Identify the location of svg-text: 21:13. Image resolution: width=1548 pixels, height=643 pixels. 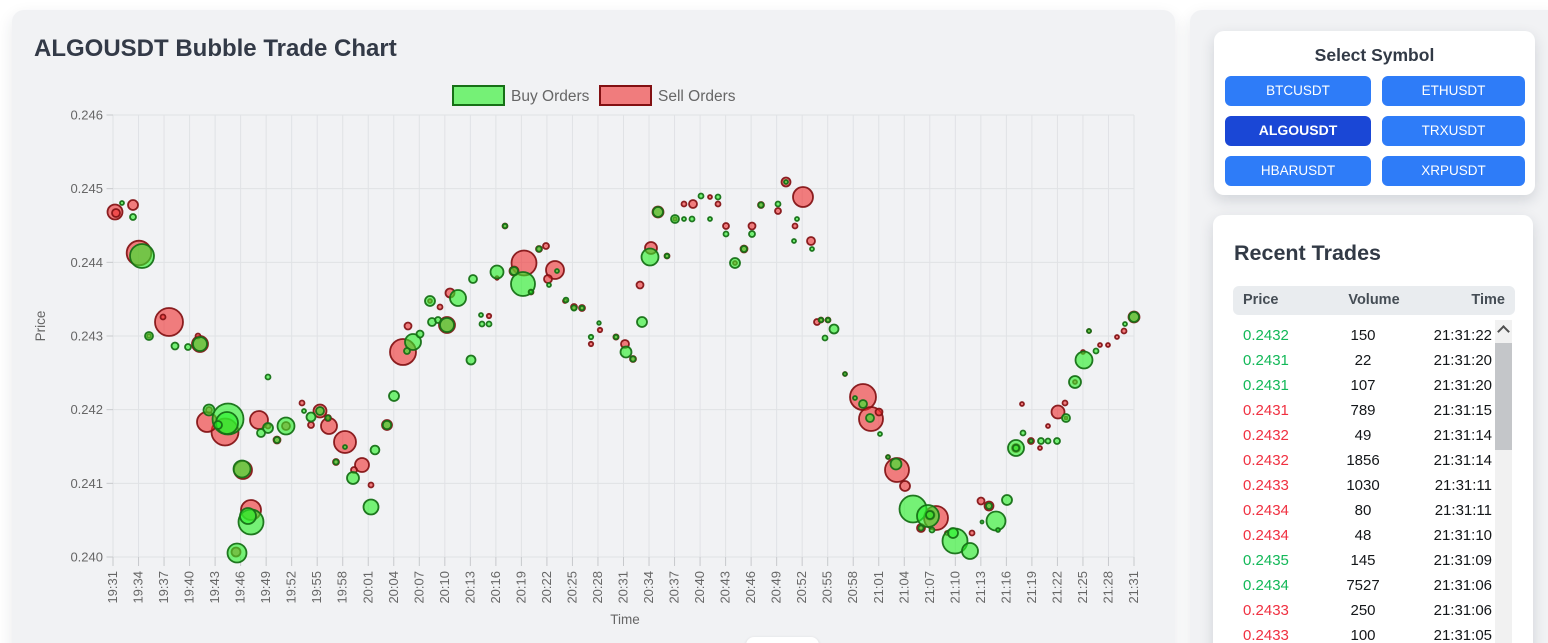
(980, 587).